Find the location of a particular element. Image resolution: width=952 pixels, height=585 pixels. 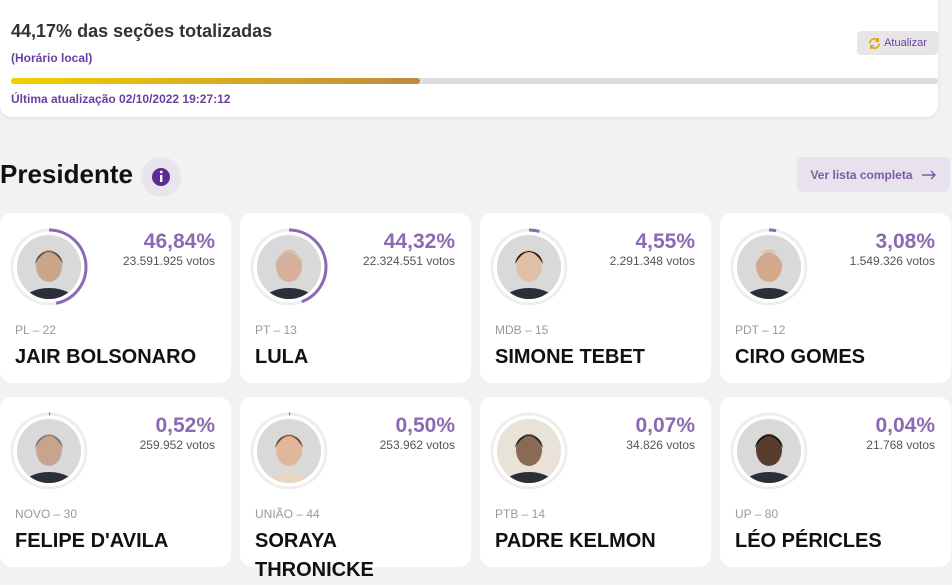

candidate-votes: 21.768 votos is located at coordinates (900, 445).